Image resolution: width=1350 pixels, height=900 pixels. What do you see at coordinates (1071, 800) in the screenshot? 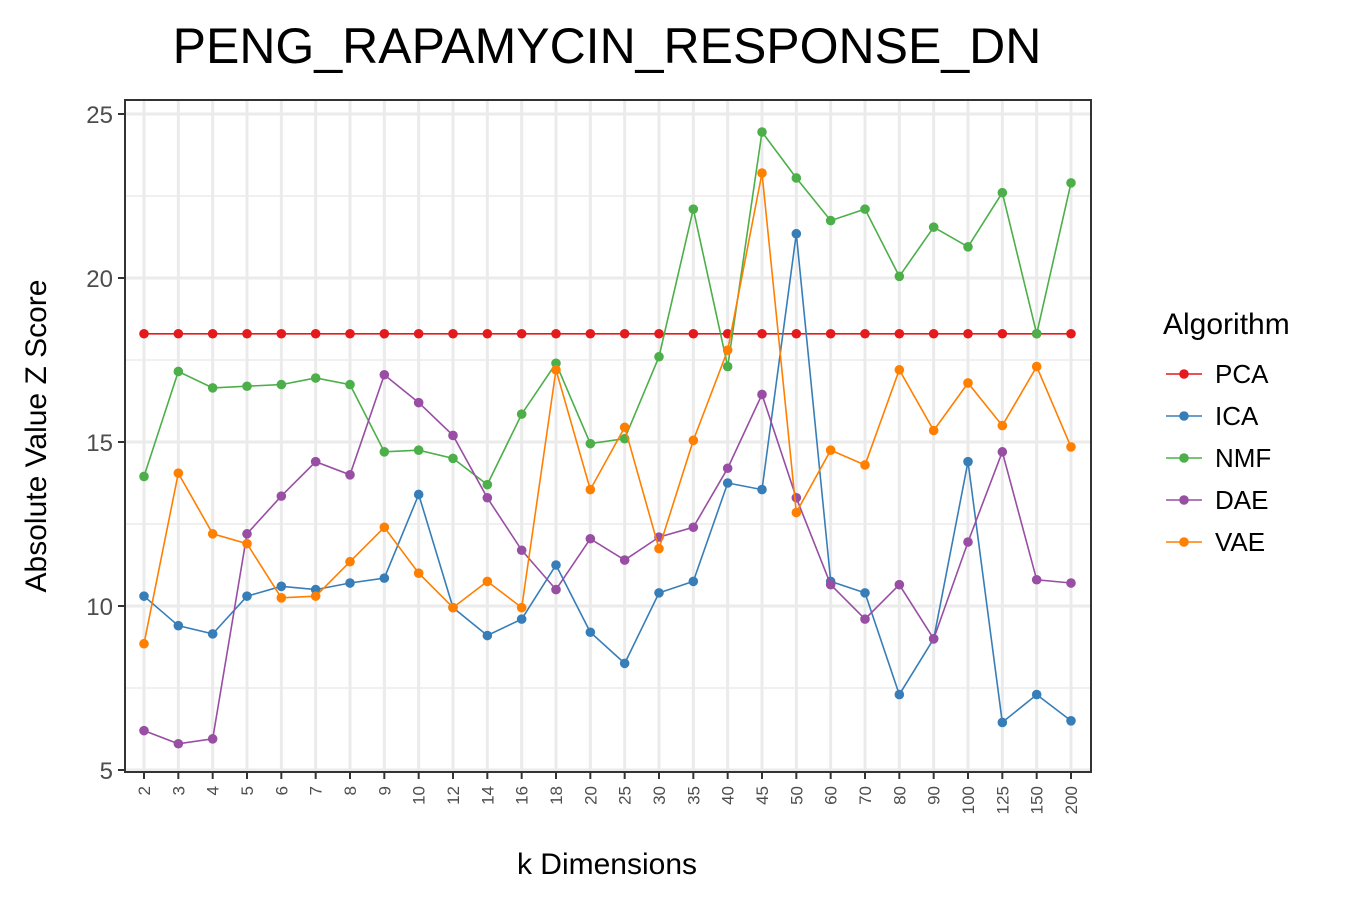
I see `x-tick-label: 200` at bounding box center [1071, 800].